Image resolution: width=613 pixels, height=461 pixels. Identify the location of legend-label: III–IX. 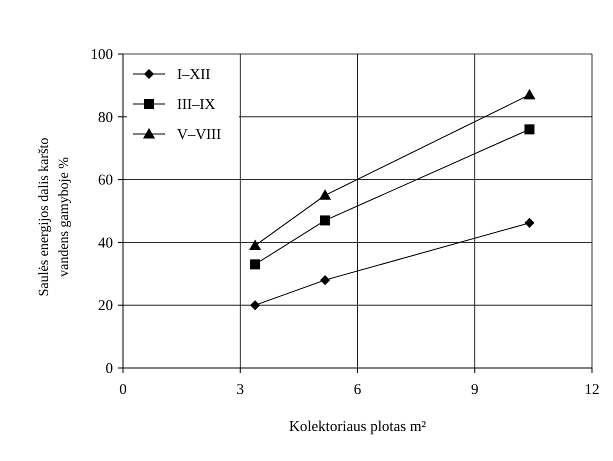
(196, 105).